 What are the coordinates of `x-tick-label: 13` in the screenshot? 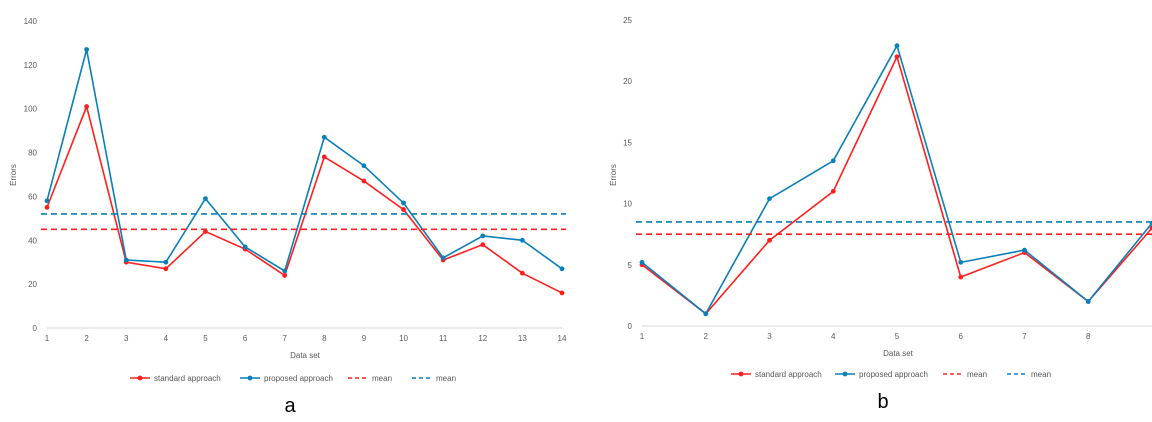 It's located at (522, 338).